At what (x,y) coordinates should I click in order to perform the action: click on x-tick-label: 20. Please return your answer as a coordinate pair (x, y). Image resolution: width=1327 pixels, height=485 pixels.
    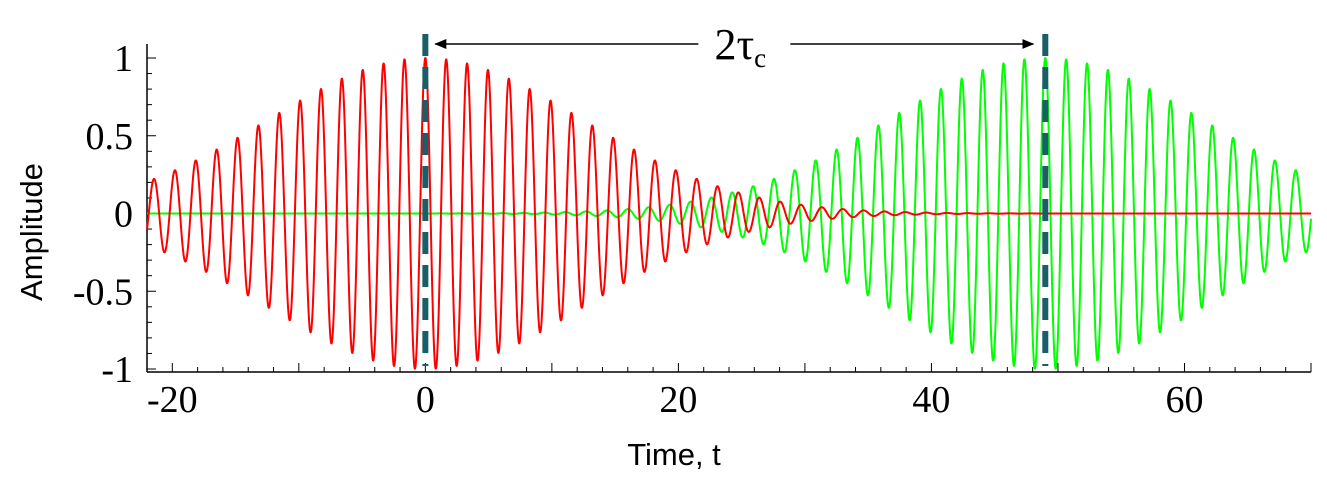
    Looking at the image, I should click on (678, 400).